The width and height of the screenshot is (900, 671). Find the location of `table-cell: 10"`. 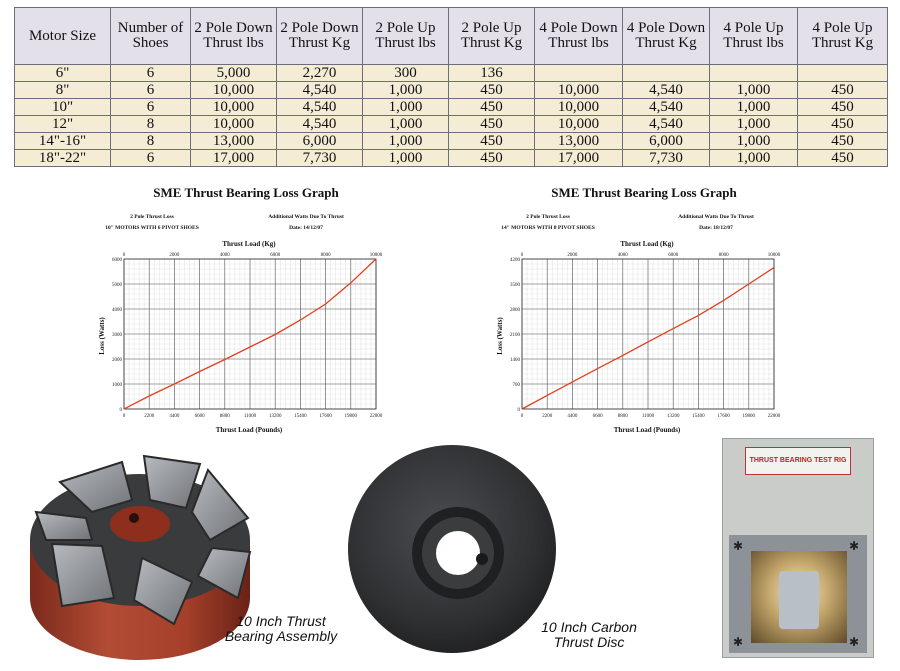

table-cell: 10" is located at coordinates (62, 107).